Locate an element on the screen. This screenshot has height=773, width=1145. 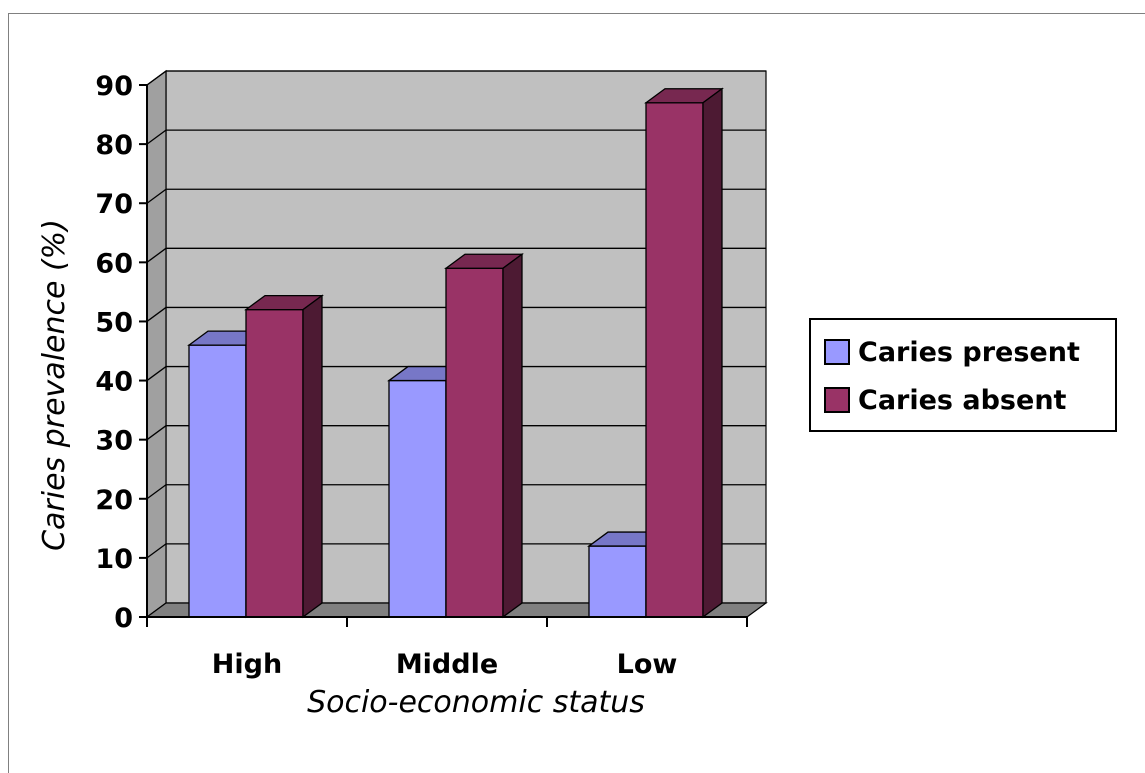
legend: Caries present Caries absent is located at coordinates (963, 375).